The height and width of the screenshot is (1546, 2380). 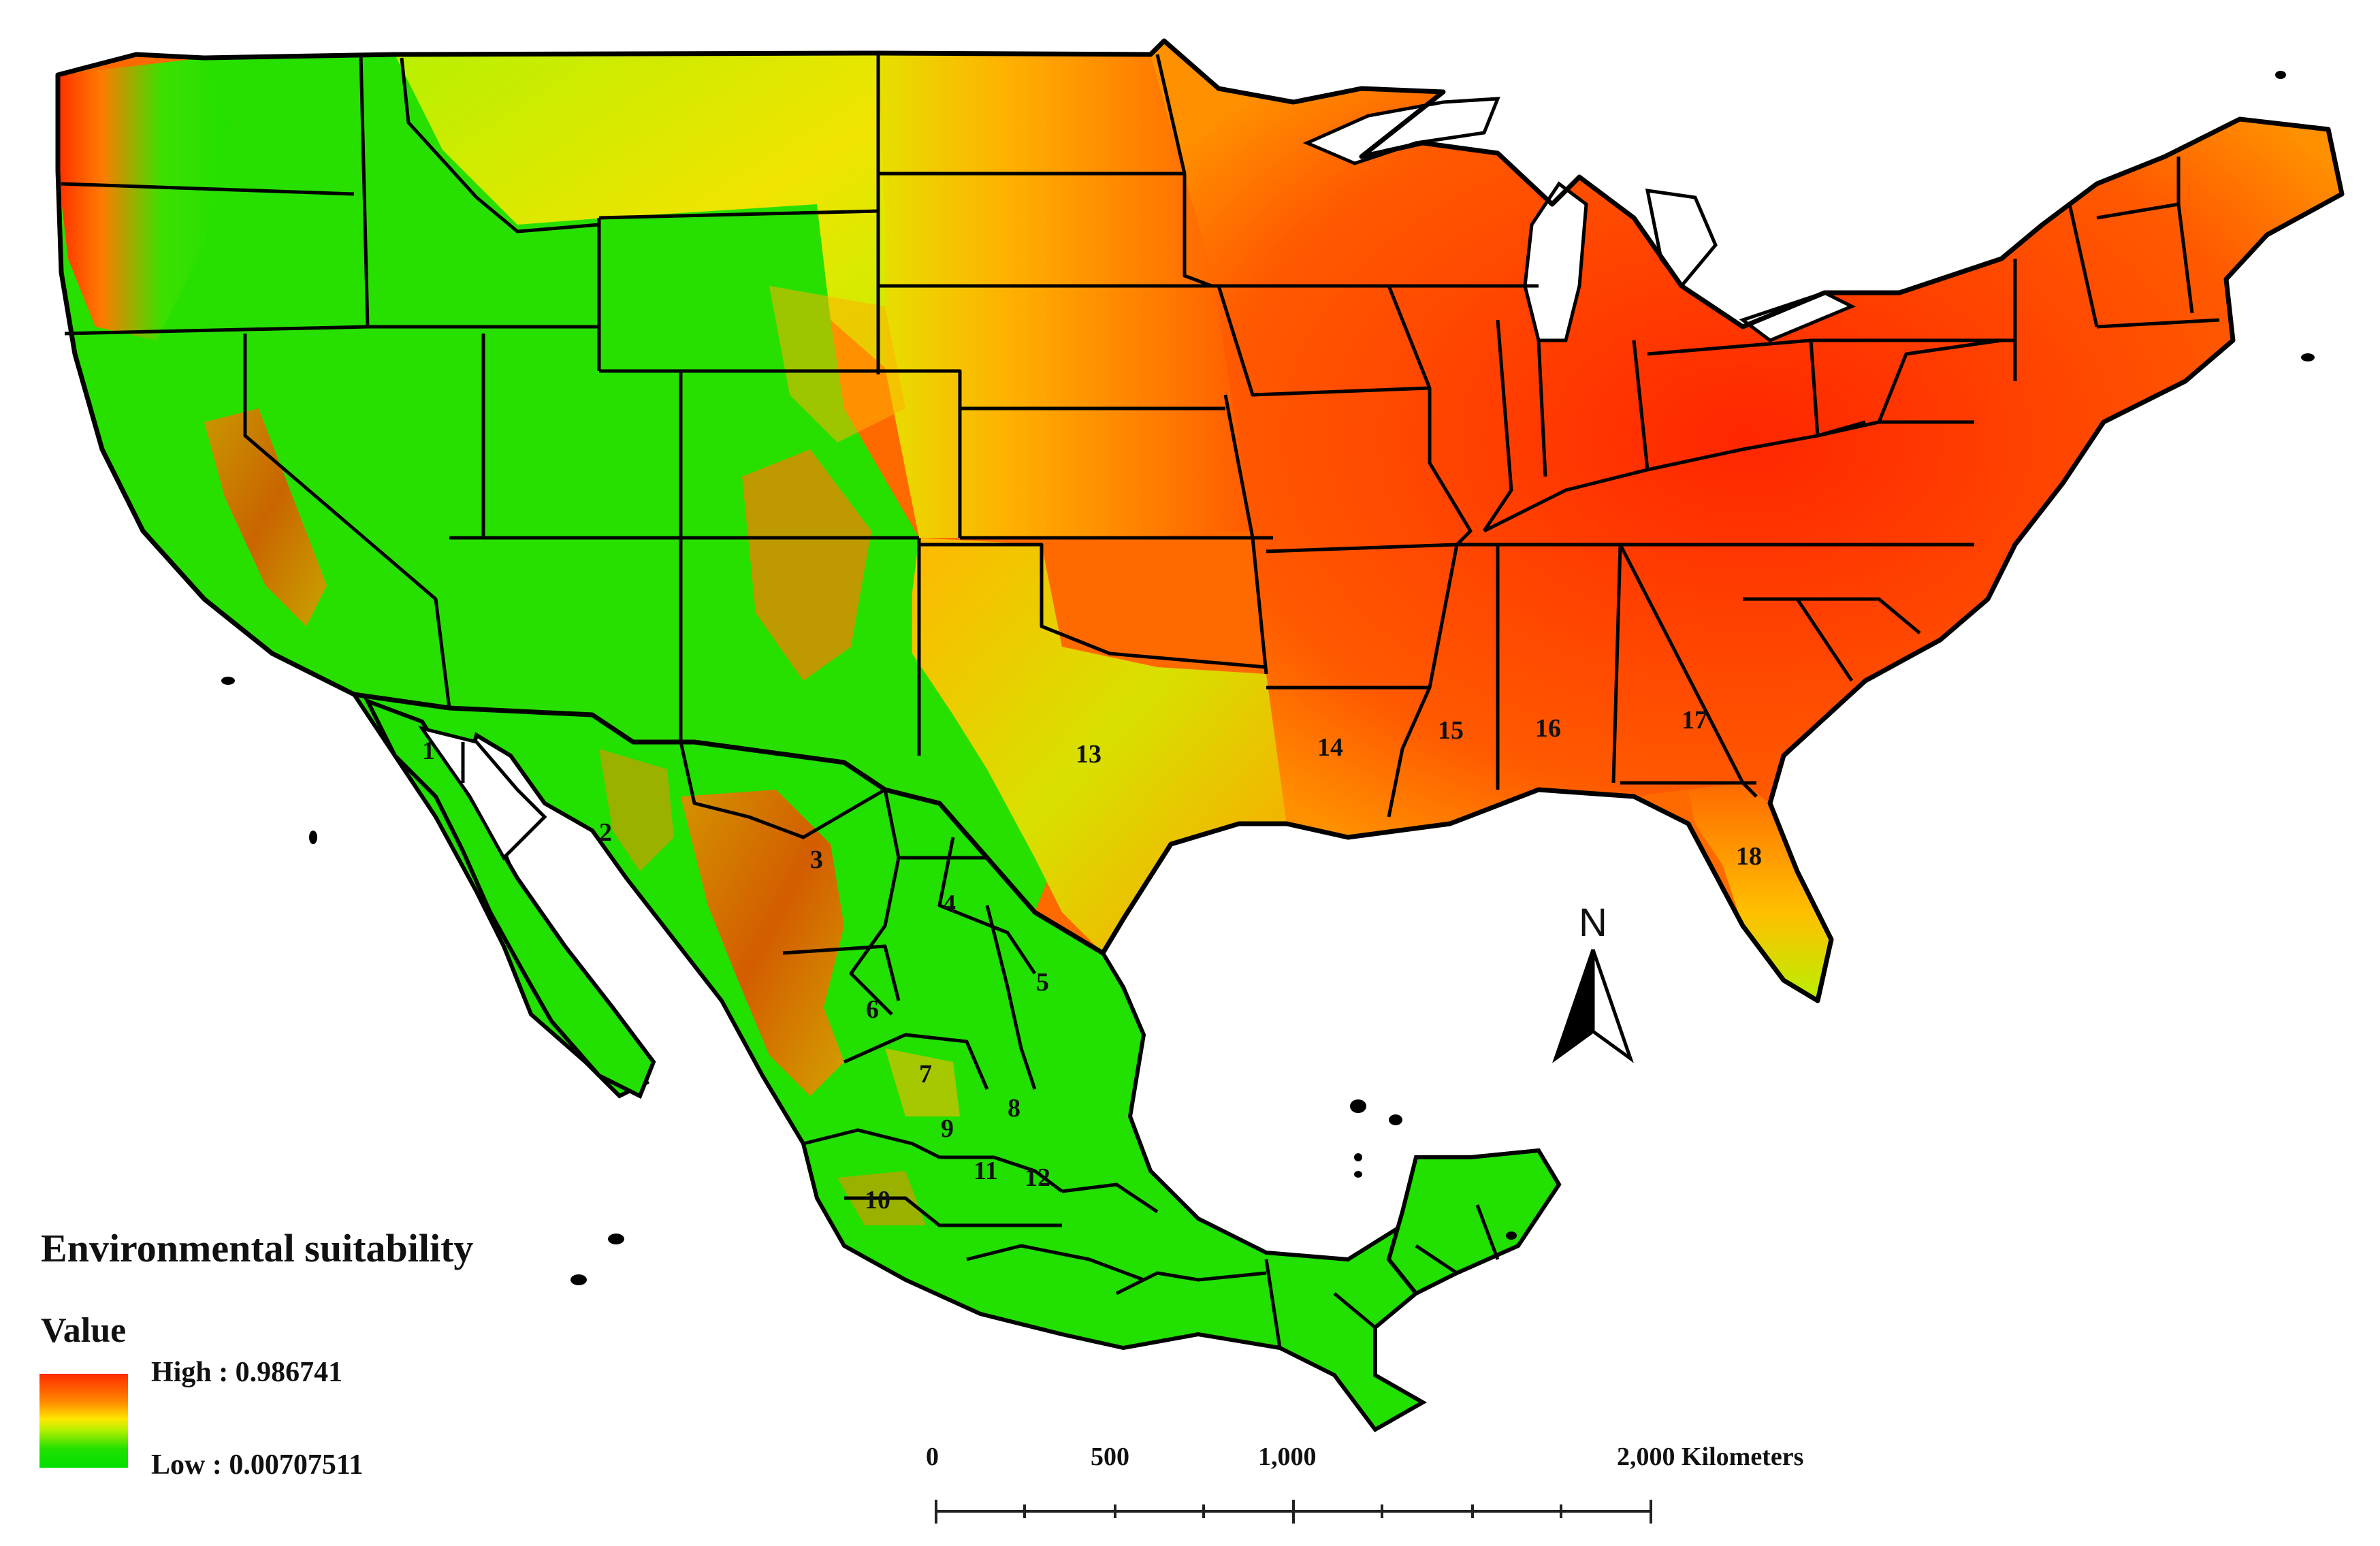 What do you see at coordinates (950, 904) in the screenshot?
I see `region-label: 4` at bounding box center [950, 904].